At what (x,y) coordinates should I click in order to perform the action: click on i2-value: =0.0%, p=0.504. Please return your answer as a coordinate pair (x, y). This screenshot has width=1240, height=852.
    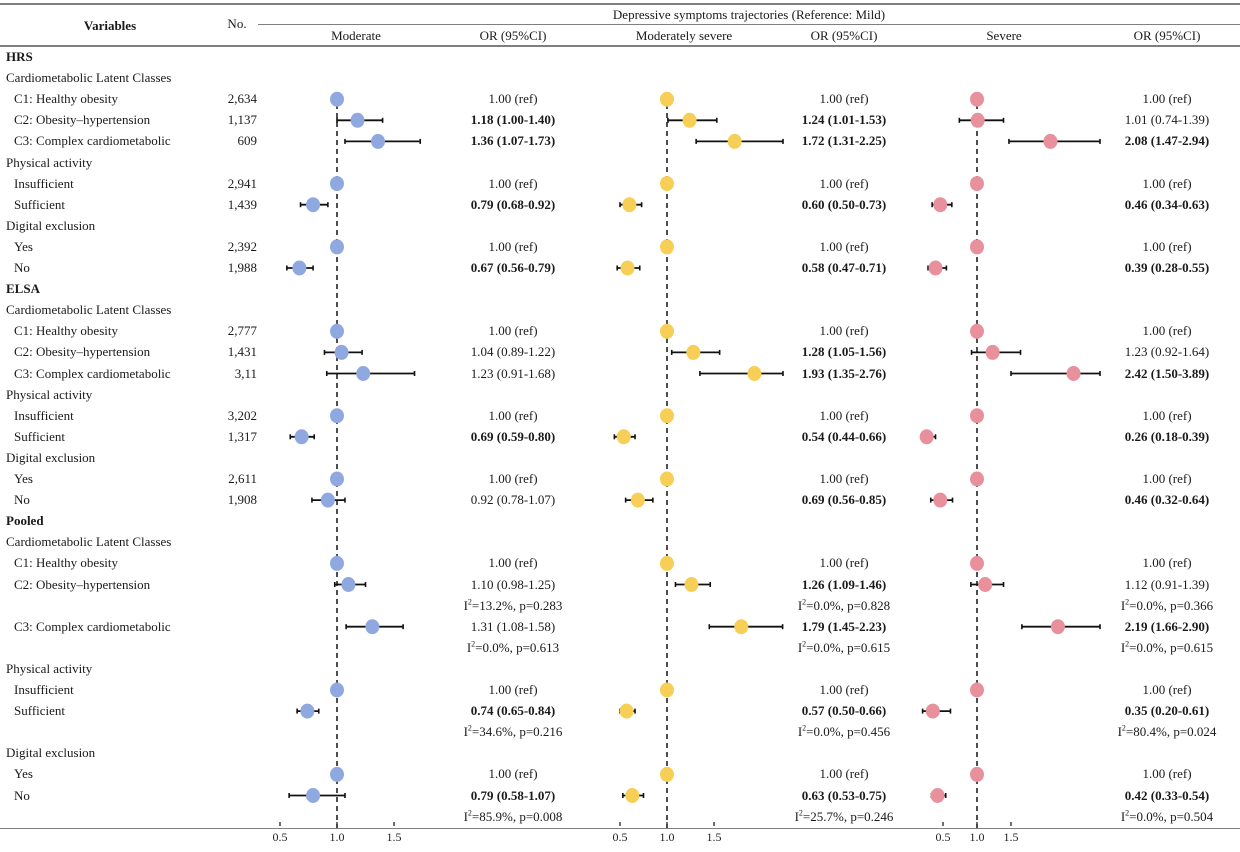
    Looking at the image, I should click on (1171, 816).